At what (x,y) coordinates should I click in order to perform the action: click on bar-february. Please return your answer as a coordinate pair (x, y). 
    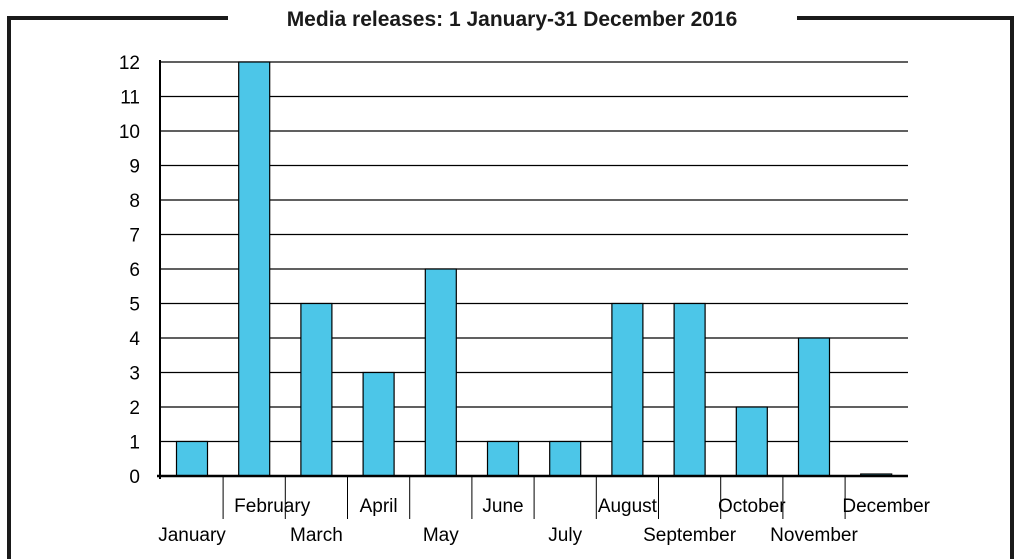
    Looking at the image, I should click on (254, 269).